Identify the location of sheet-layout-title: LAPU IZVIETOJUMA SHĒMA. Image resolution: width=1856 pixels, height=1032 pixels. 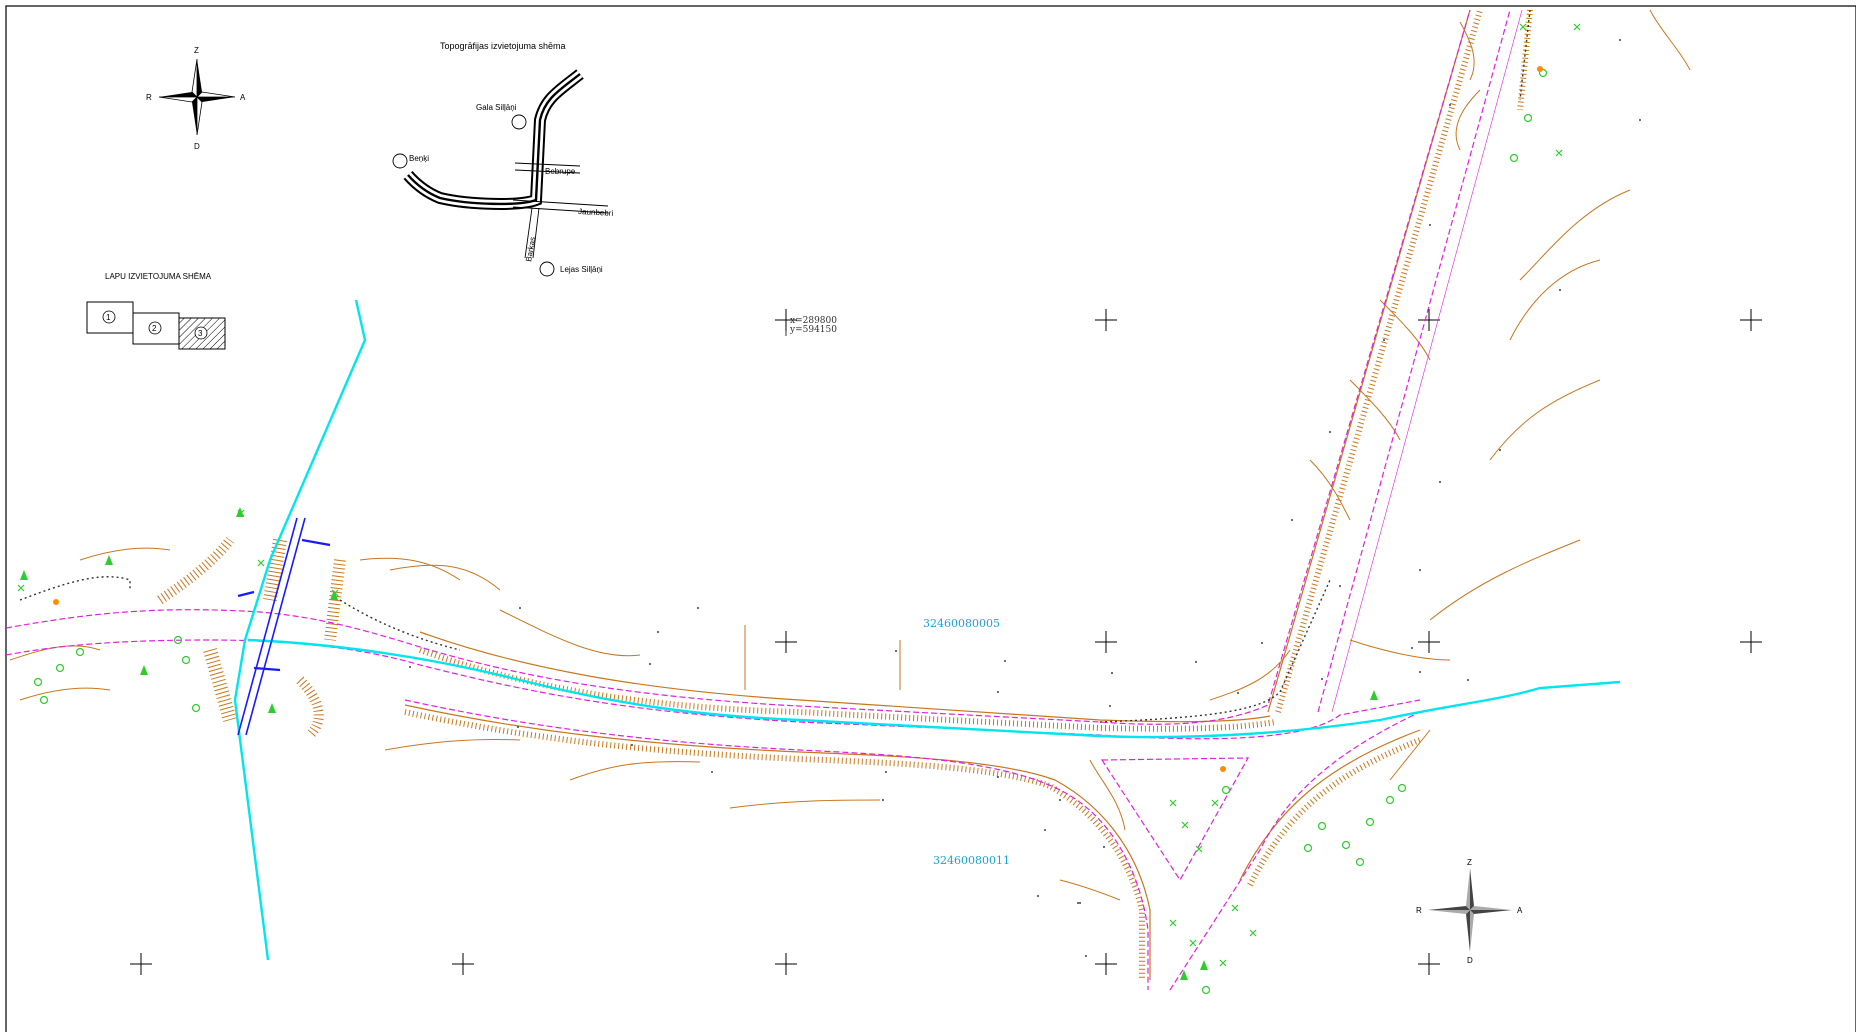
(158, 276).